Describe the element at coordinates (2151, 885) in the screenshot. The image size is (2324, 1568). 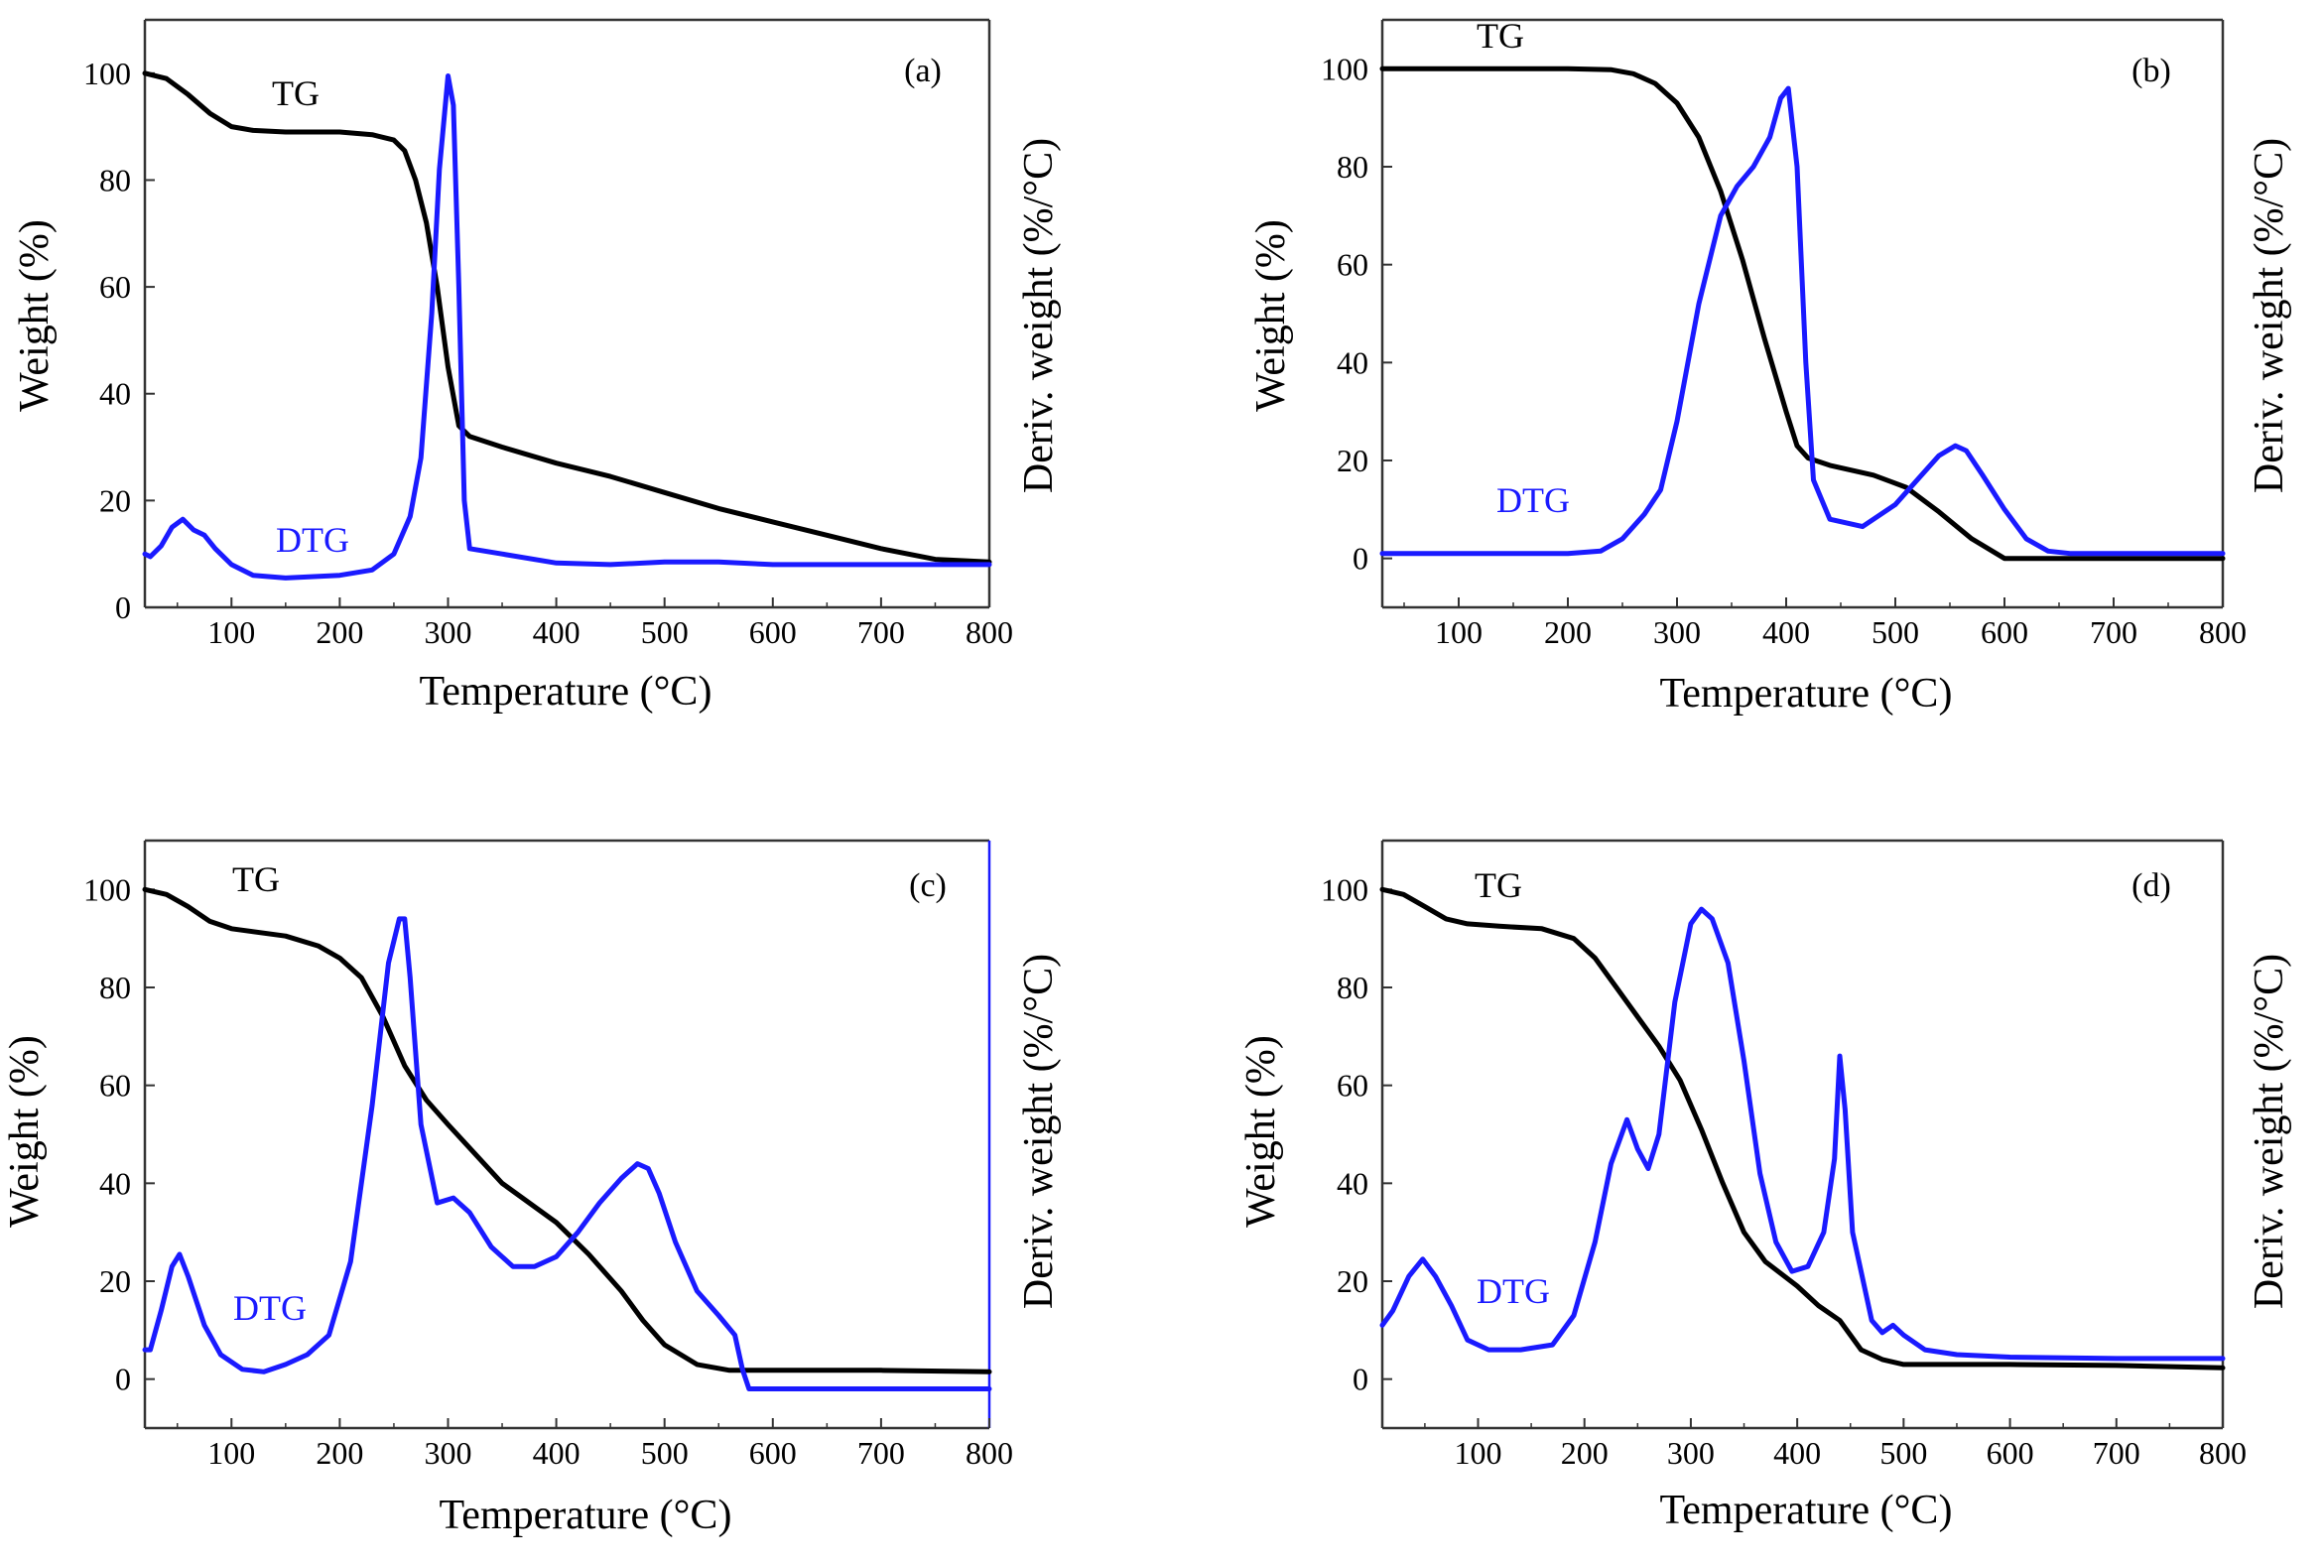
I see `panel-label: (d)` at that location.